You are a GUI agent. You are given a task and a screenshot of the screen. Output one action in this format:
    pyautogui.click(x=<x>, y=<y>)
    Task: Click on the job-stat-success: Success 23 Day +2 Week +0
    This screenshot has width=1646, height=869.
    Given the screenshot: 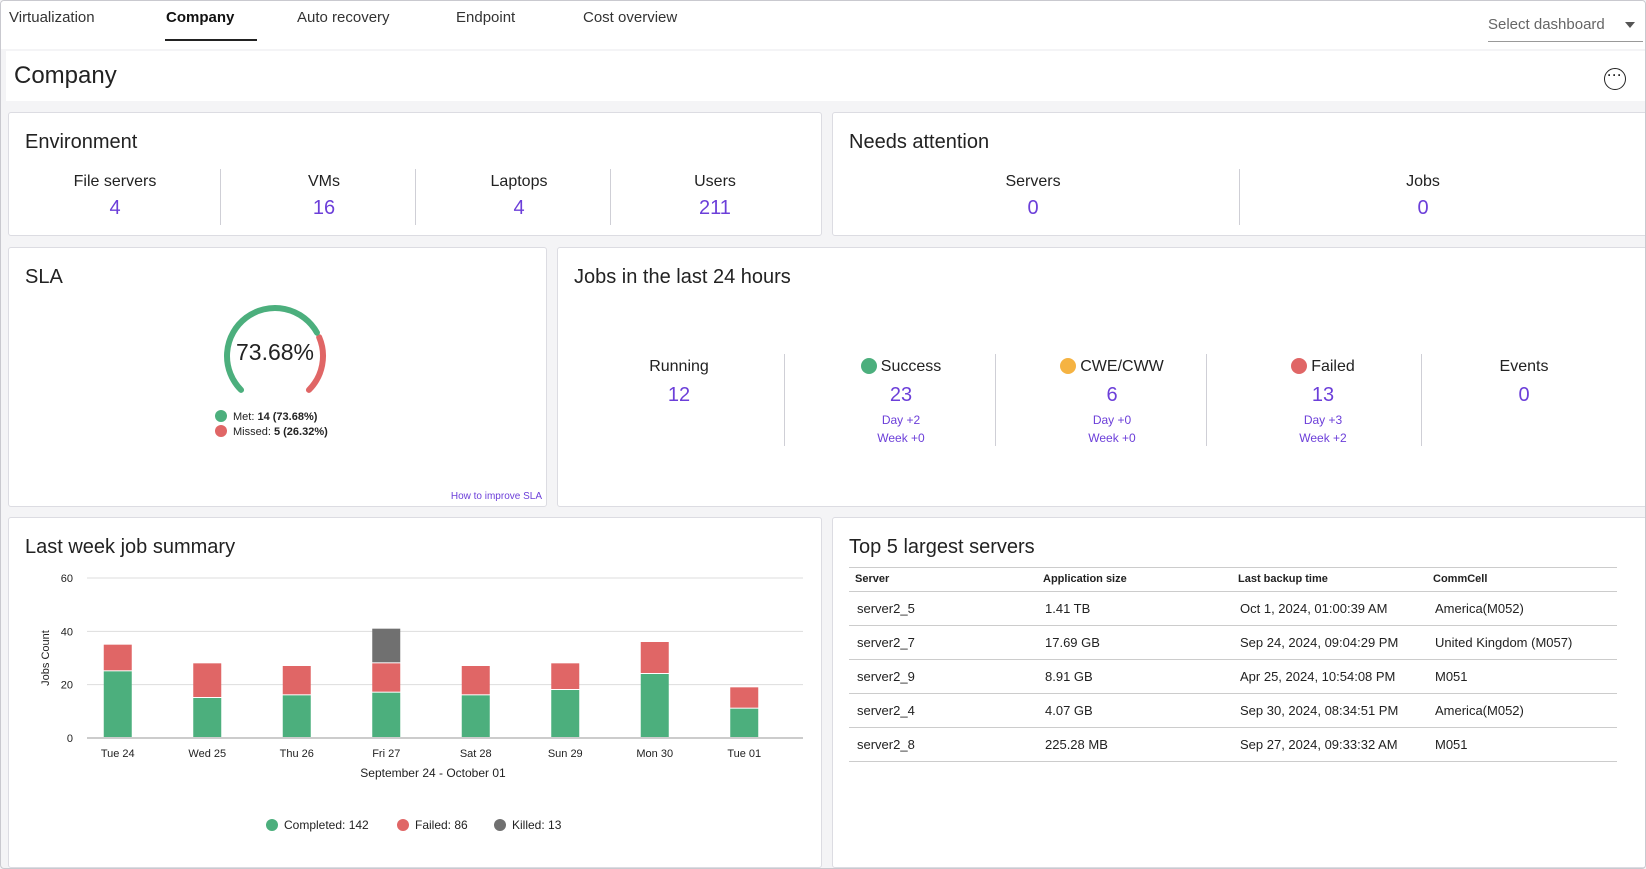 What is the action you would take?
    pyautogui.click(x=901, y=402)
    